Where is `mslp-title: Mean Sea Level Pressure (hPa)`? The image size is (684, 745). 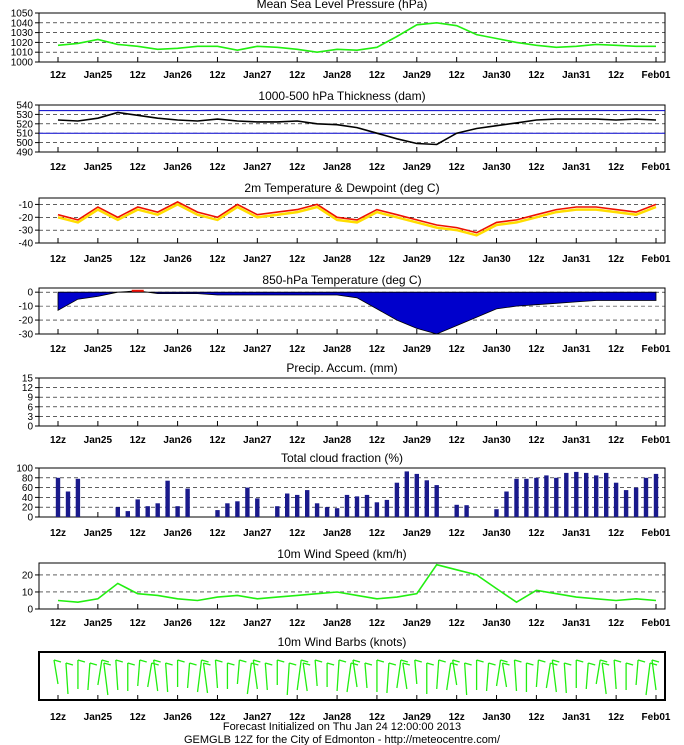 mslp-title: Mean Sea Level Pressure (hPa) is located at coordinates (342, 5).